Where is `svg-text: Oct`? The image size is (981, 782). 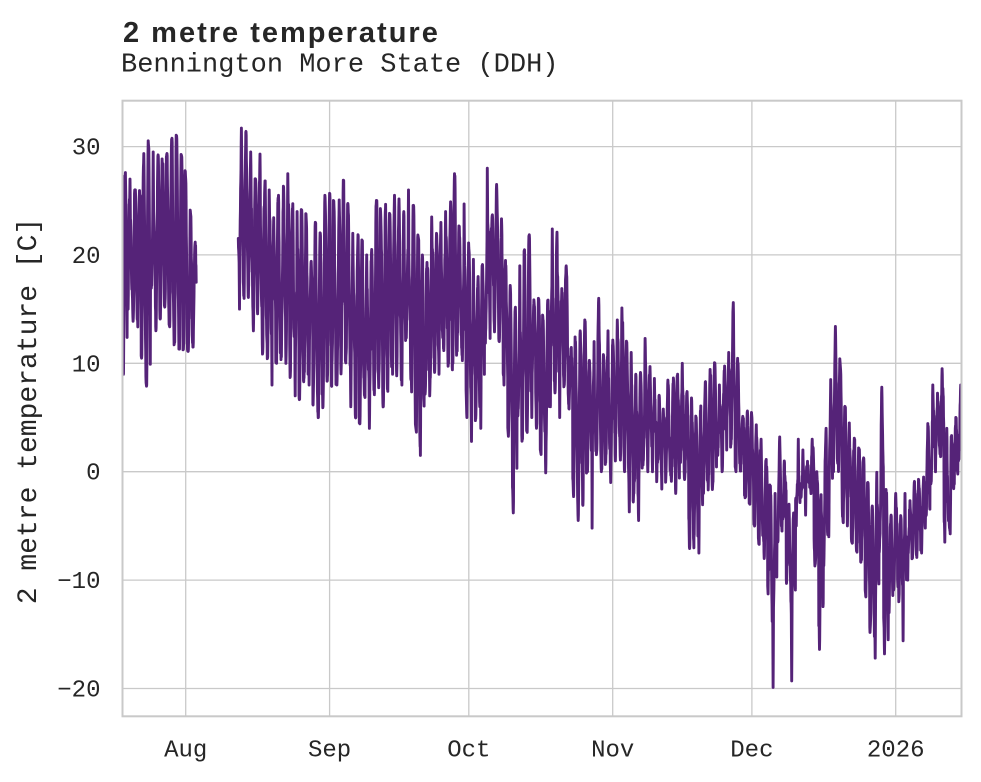 svg-text: Oct is located at coordinates (468, 751).